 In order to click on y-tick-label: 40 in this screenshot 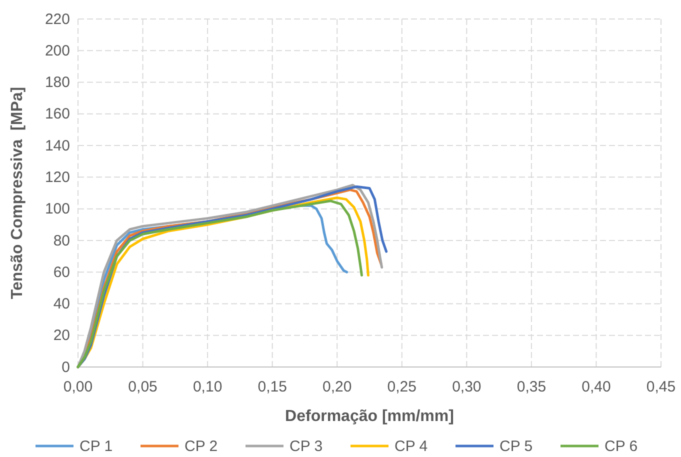, I will do `click(61, 304)`.